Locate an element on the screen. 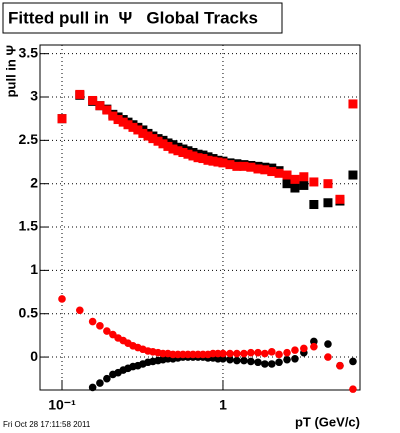 The width and height of the screenshot is (400, 433). y-tick-label: 1.5 is located at coordinates (29, 226).